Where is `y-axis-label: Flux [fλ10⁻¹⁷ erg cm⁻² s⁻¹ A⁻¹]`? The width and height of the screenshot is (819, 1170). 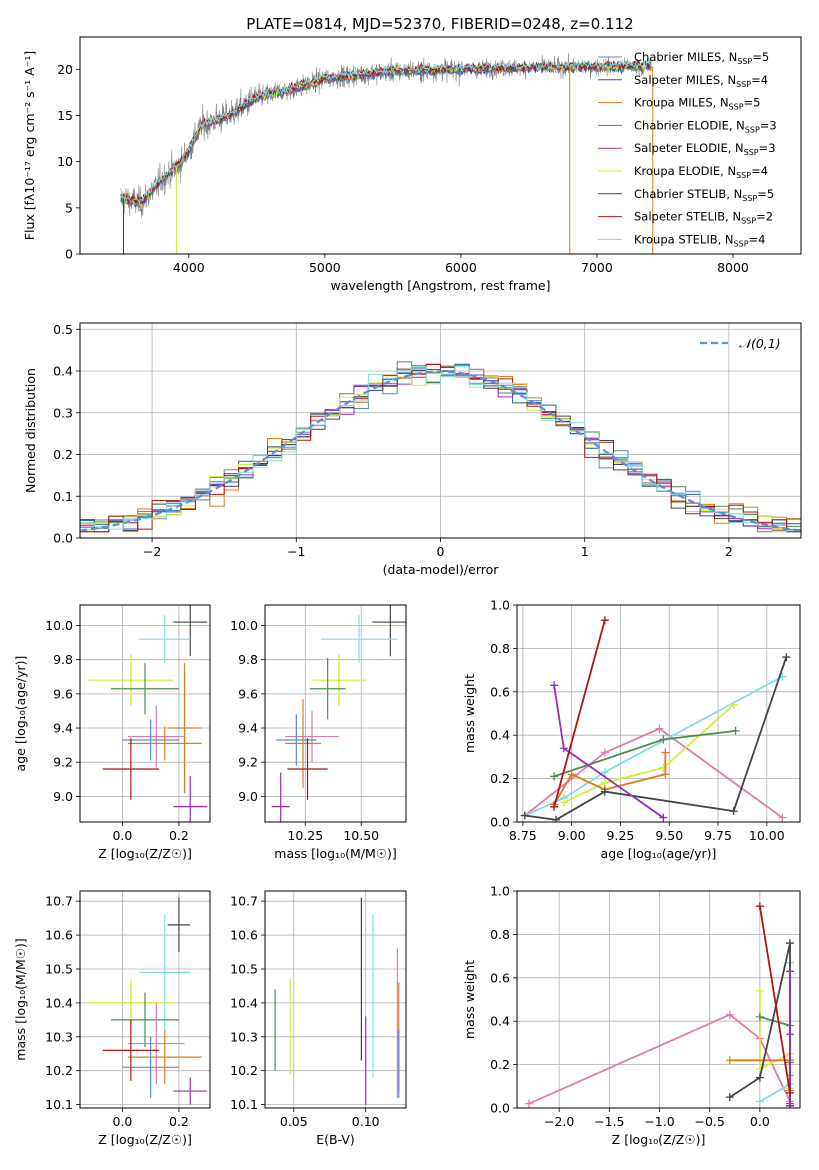 y-axis-label: Flux [fλ10⁻¹⁷ erg cm⁻² s⁻¹ A⁻¹] is located at coordinates (29, 145).